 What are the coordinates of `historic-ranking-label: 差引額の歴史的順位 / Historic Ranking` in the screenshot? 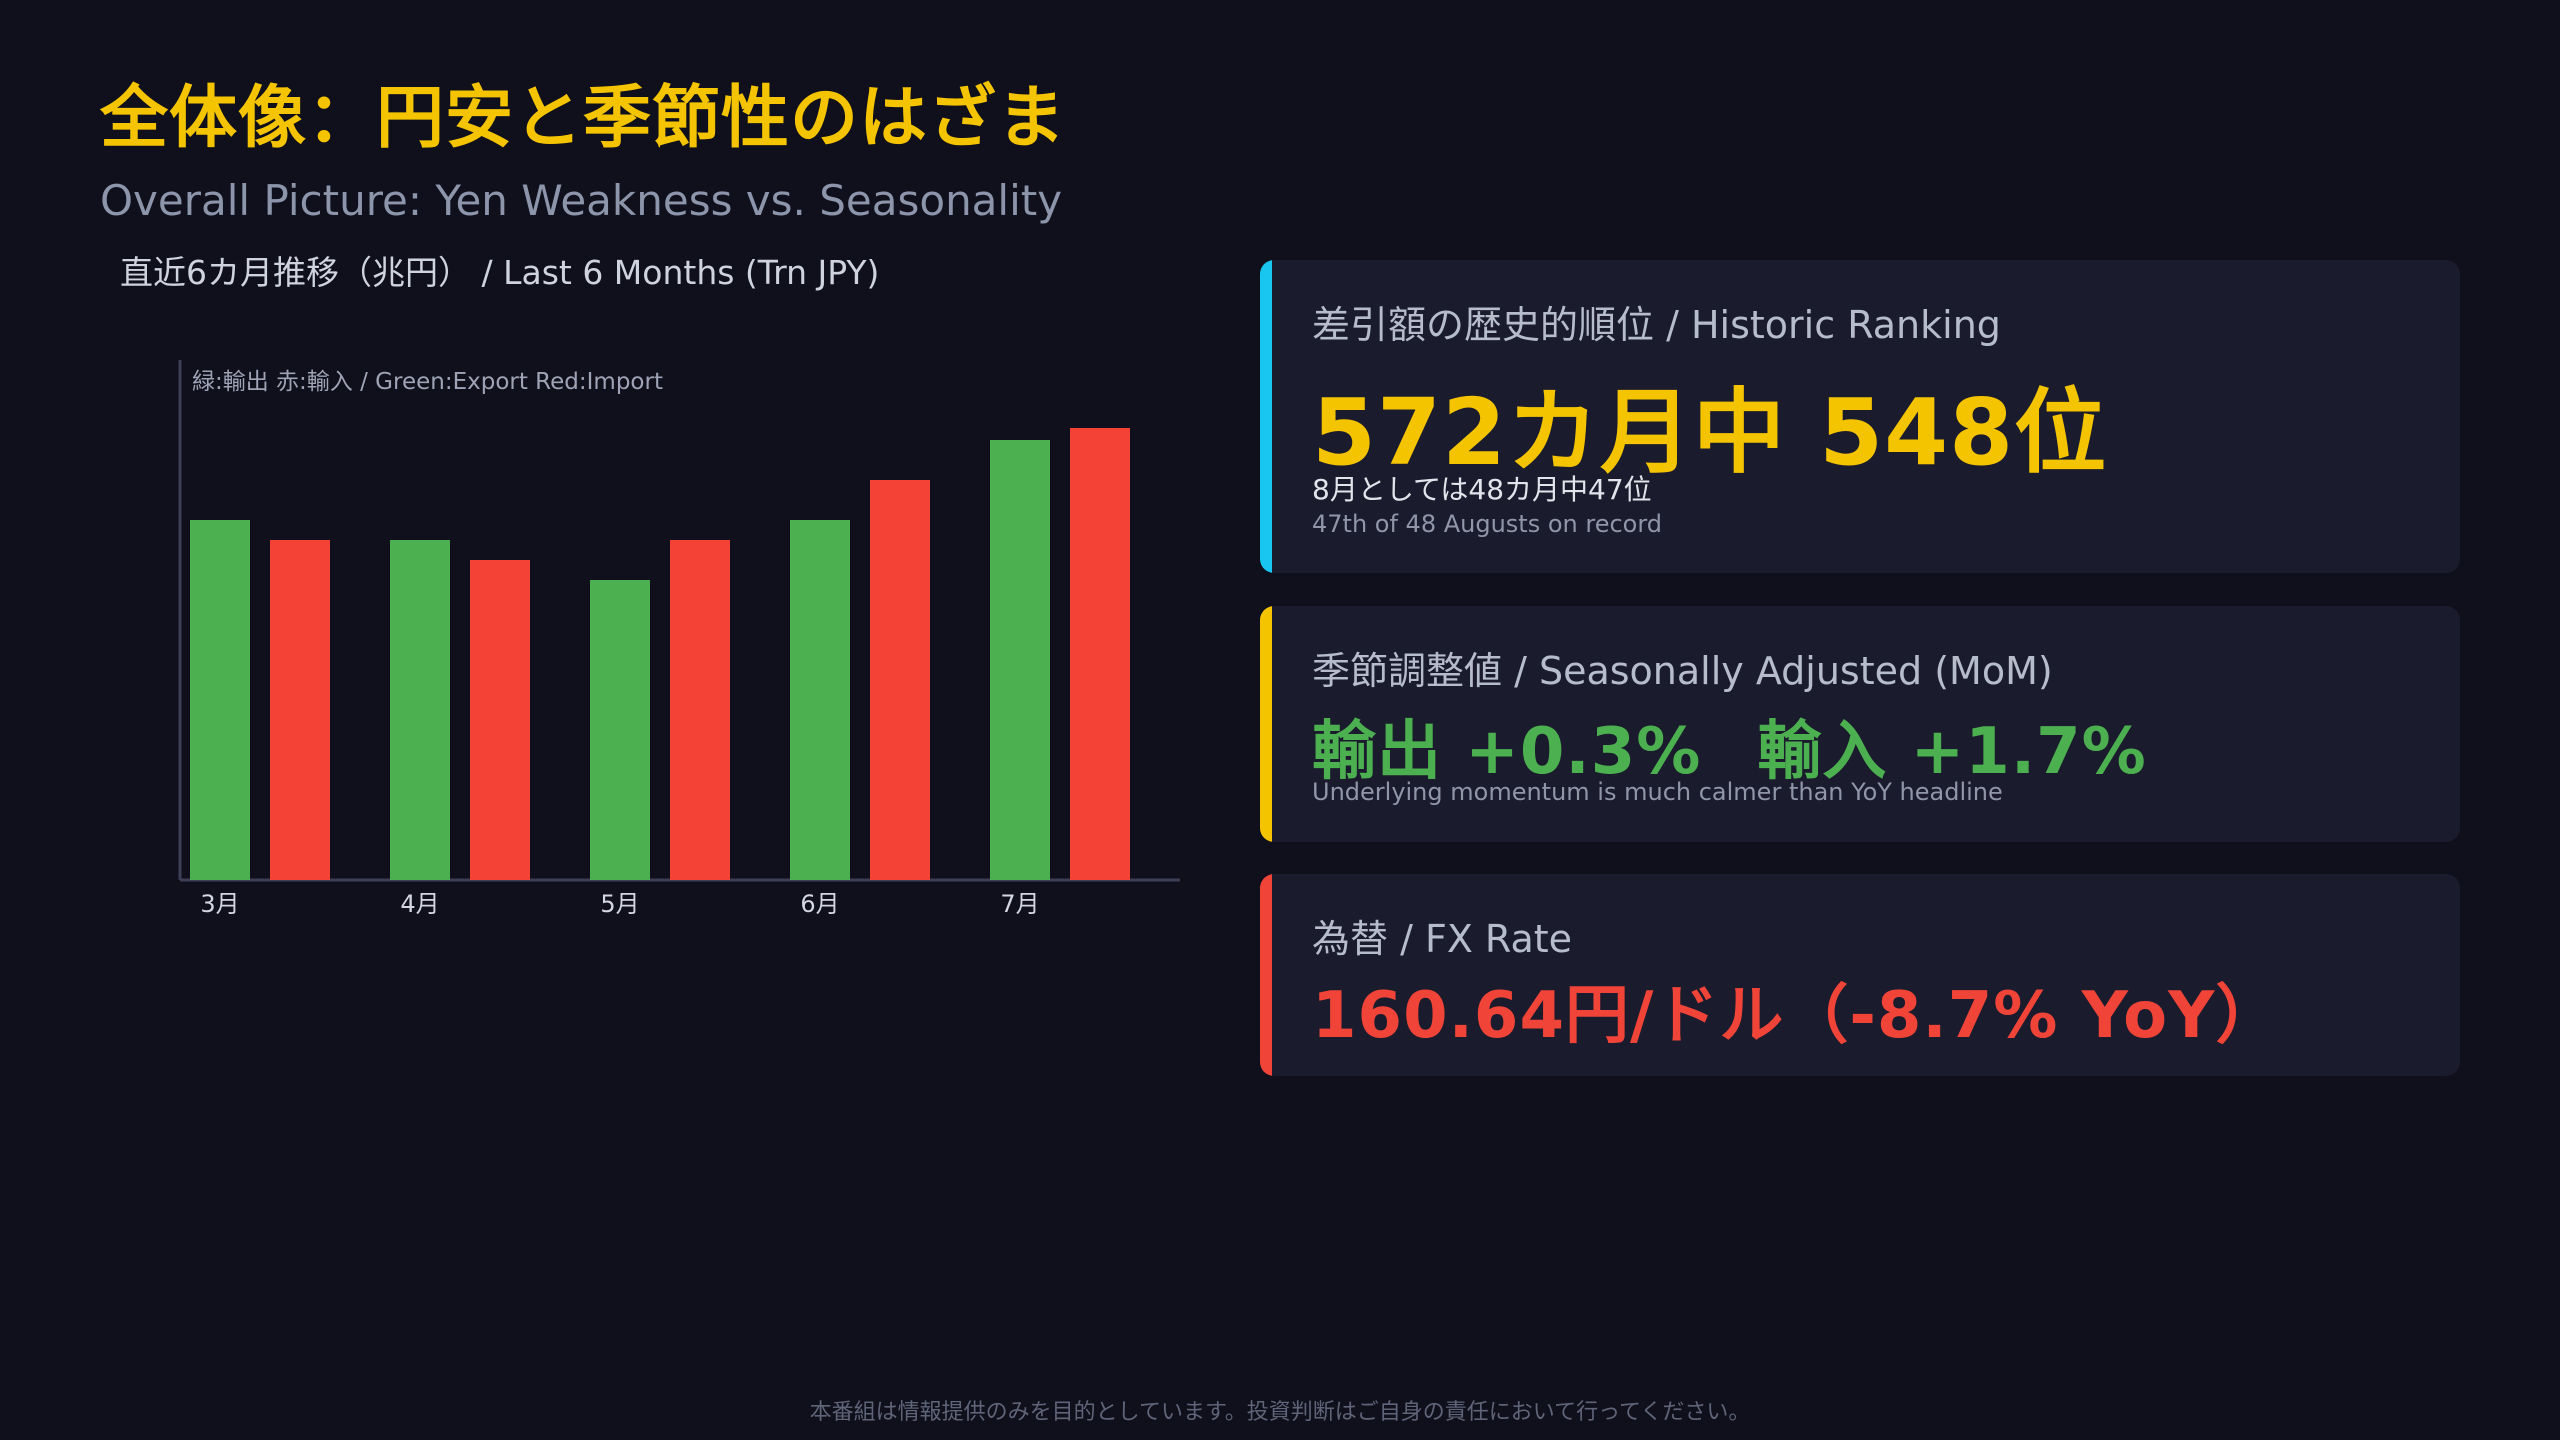 It's located at (1656, 325).